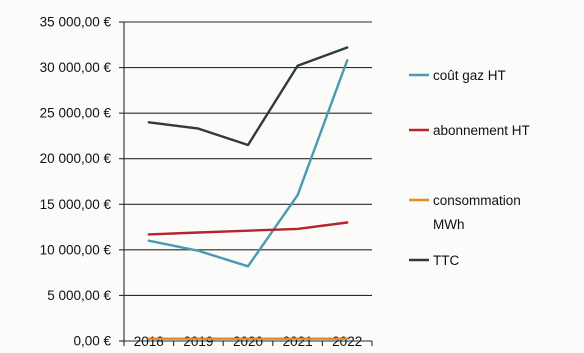 The height and width of the screenshot is (353, 584). Describe the element at coordinates (76, 204) in the screenshot. I see `y-tick-label: 15 000,00 €` at that location.